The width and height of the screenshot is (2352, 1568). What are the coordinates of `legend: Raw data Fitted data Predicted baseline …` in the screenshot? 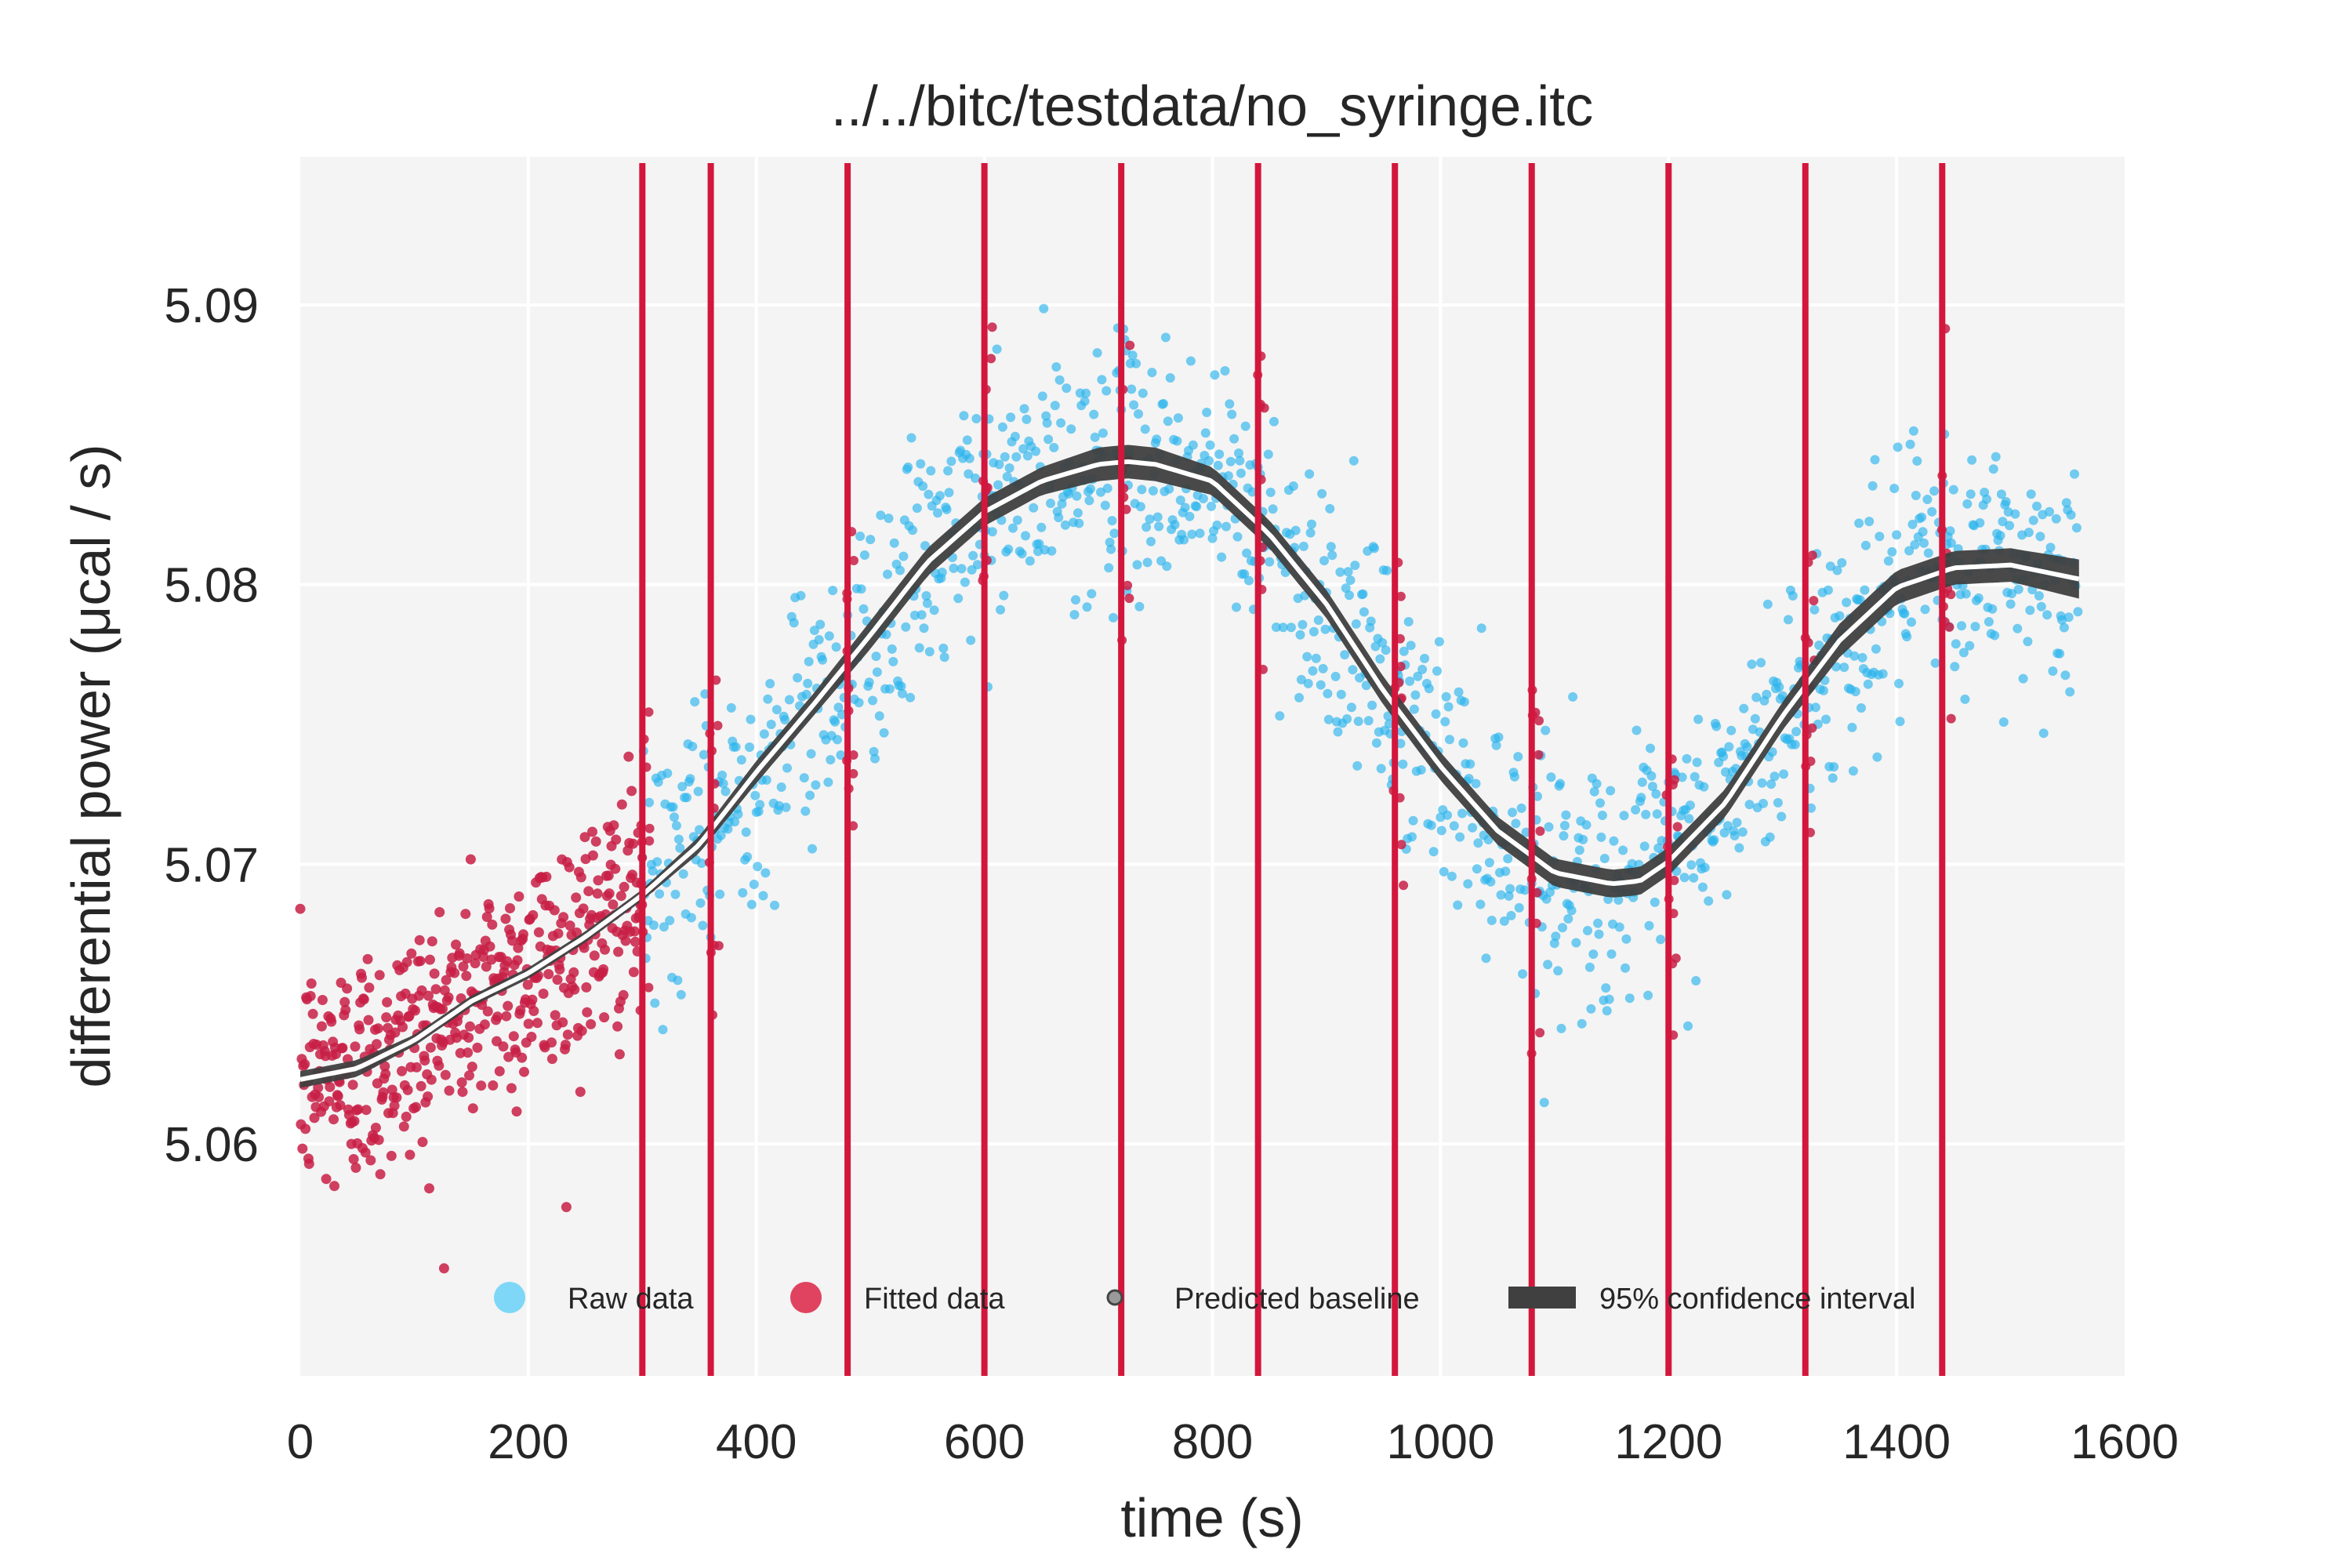 It's located at (1204, 1299).